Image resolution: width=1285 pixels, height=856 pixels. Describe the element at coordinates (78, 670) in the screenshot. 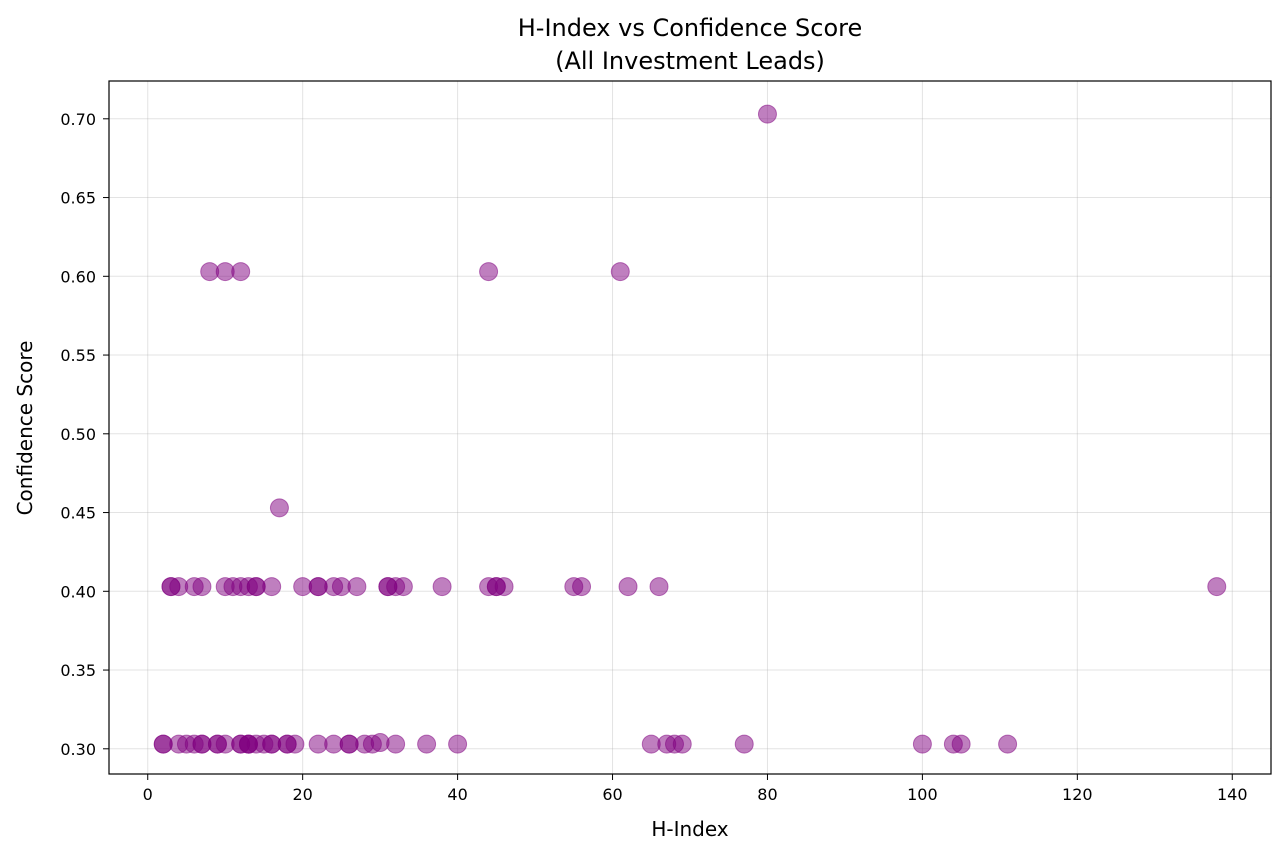

I see `y-tick-label: 0.35` at that location.